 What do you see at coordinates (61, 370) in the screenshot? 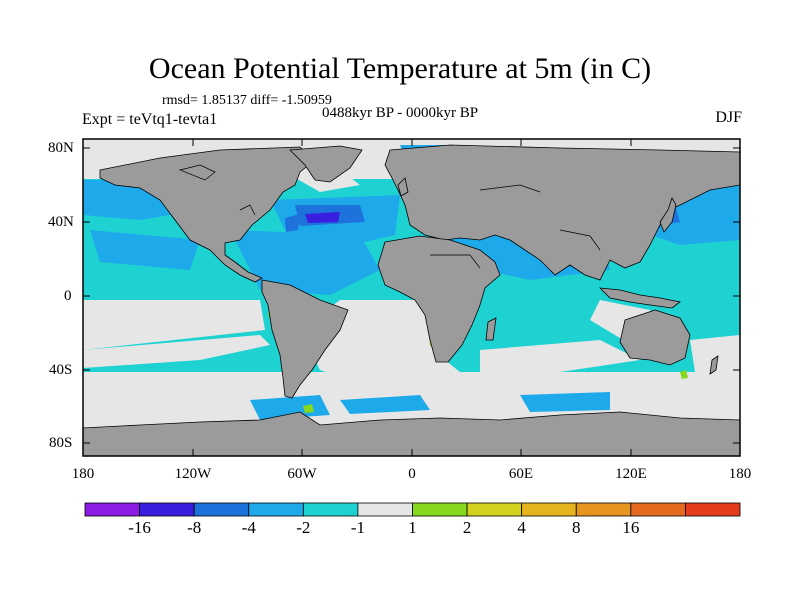
I see `lat-label-40s: 40S` at bounding box center [61, 370].